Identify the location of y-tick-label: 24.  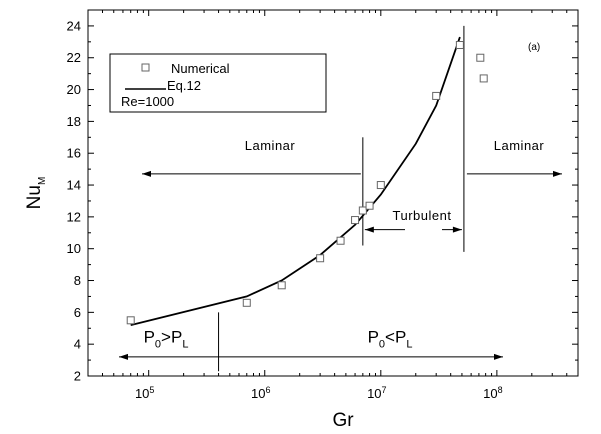
(74, 25).